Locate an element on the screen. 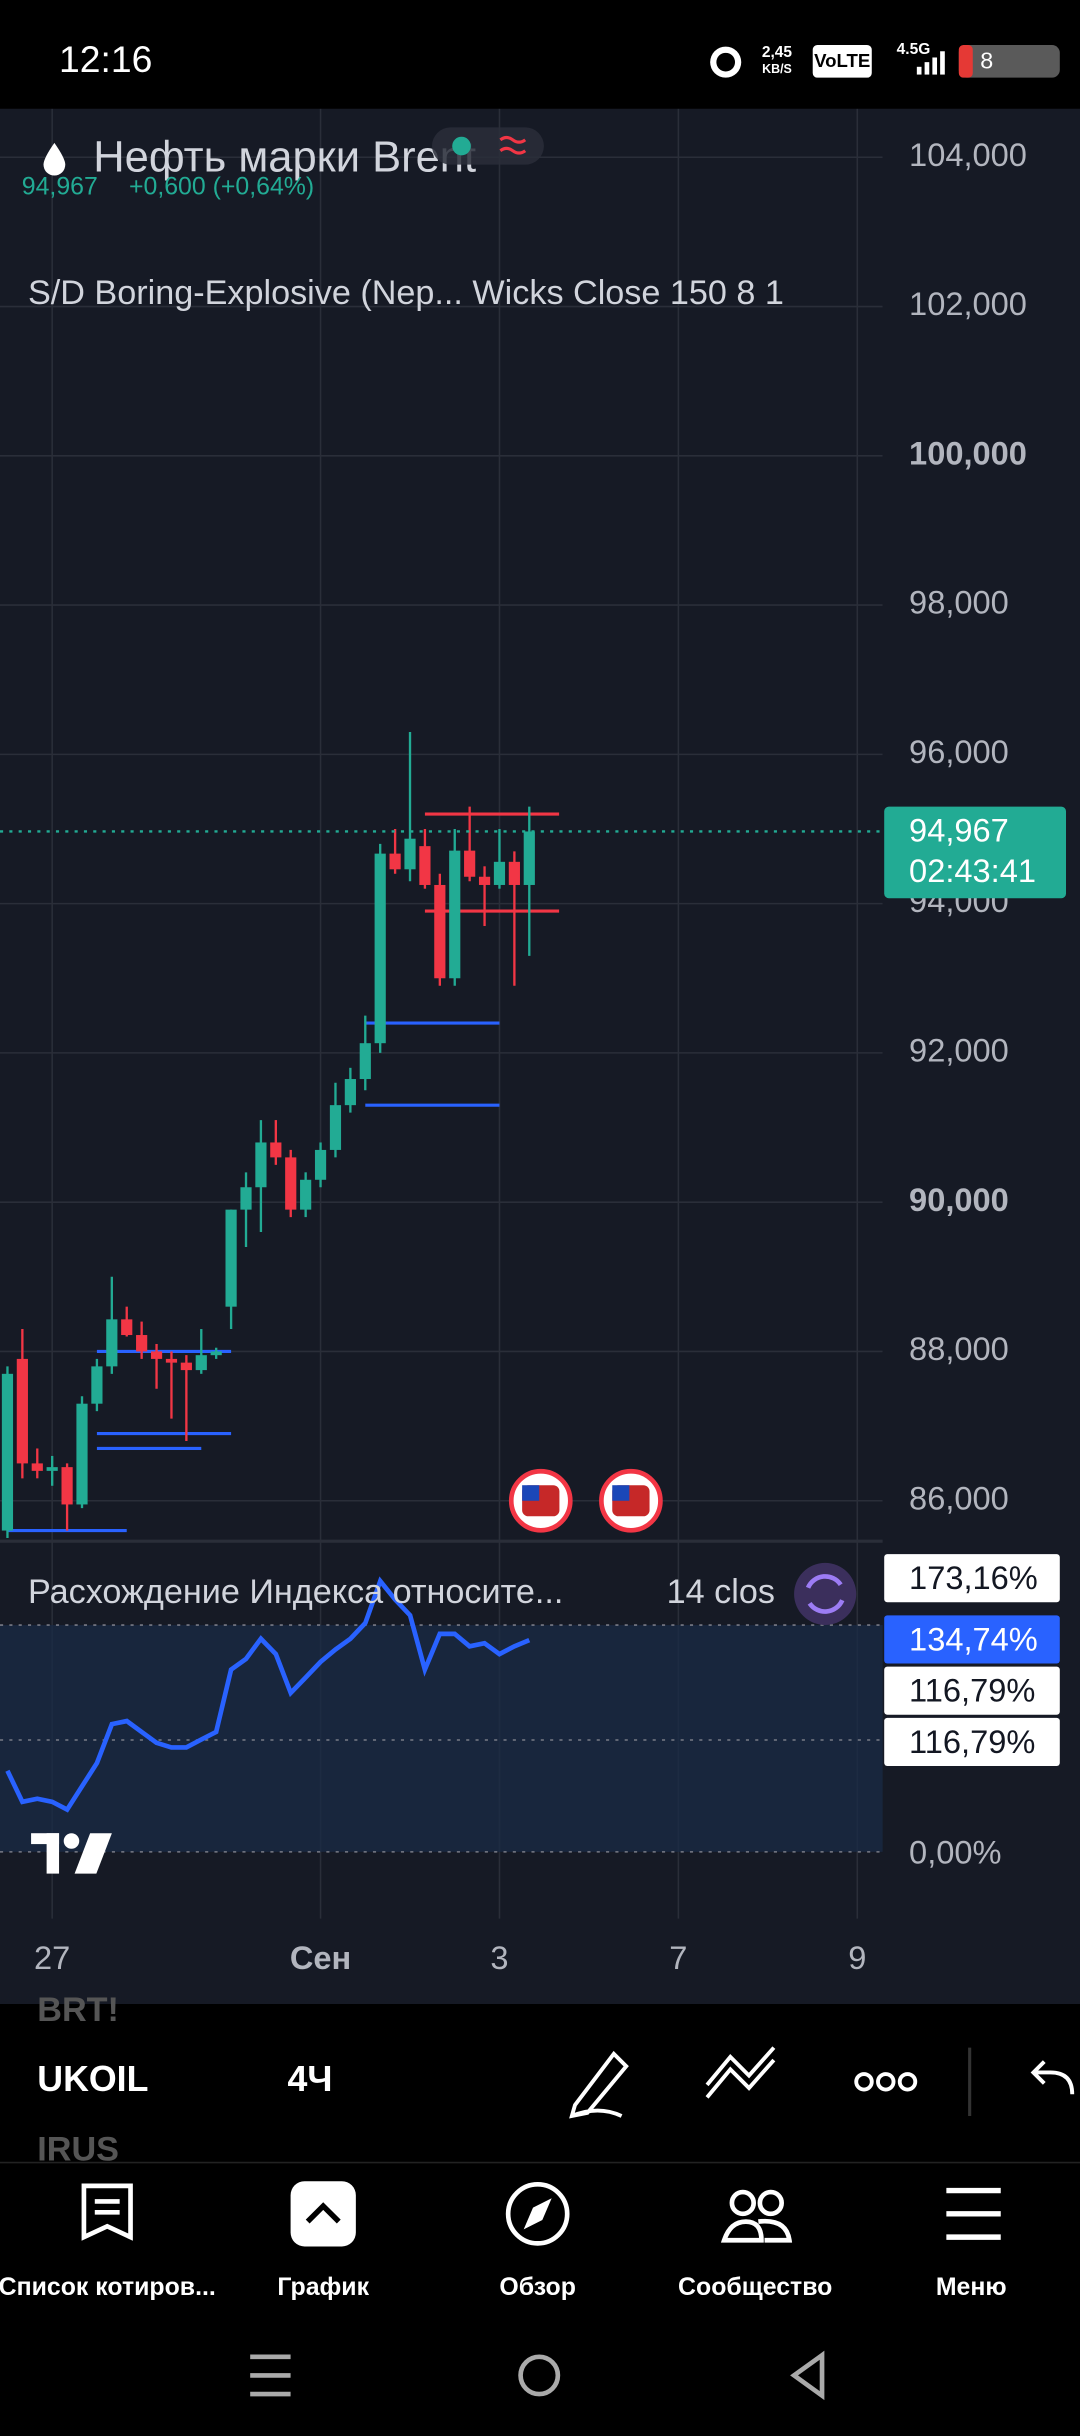 The height and width of the screenshot is (2436, 1080). nav-label: Обзор is located at coordinates (537, 2287).